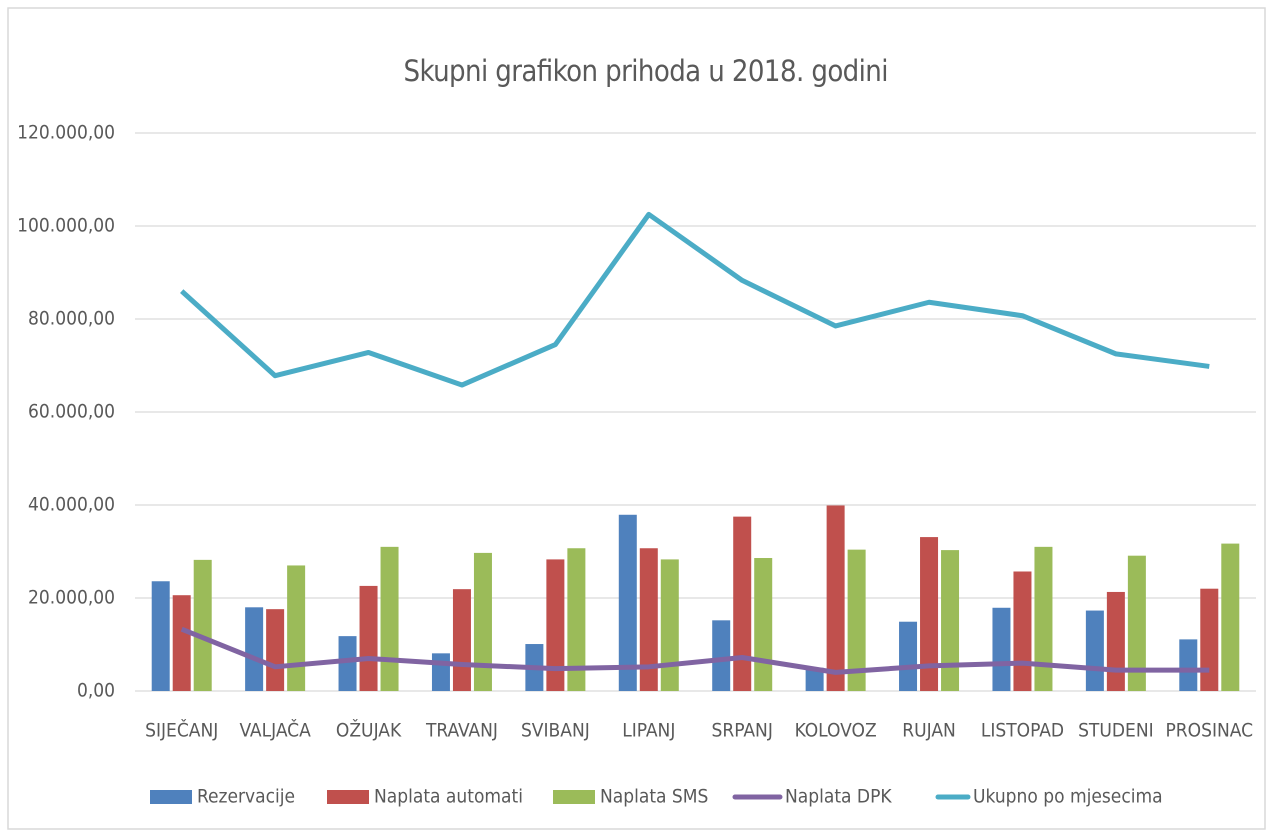 The height and width of the screenshot is (837, 1273). I want to click on x-tick-label: STUDENI, so click(1116, 731).